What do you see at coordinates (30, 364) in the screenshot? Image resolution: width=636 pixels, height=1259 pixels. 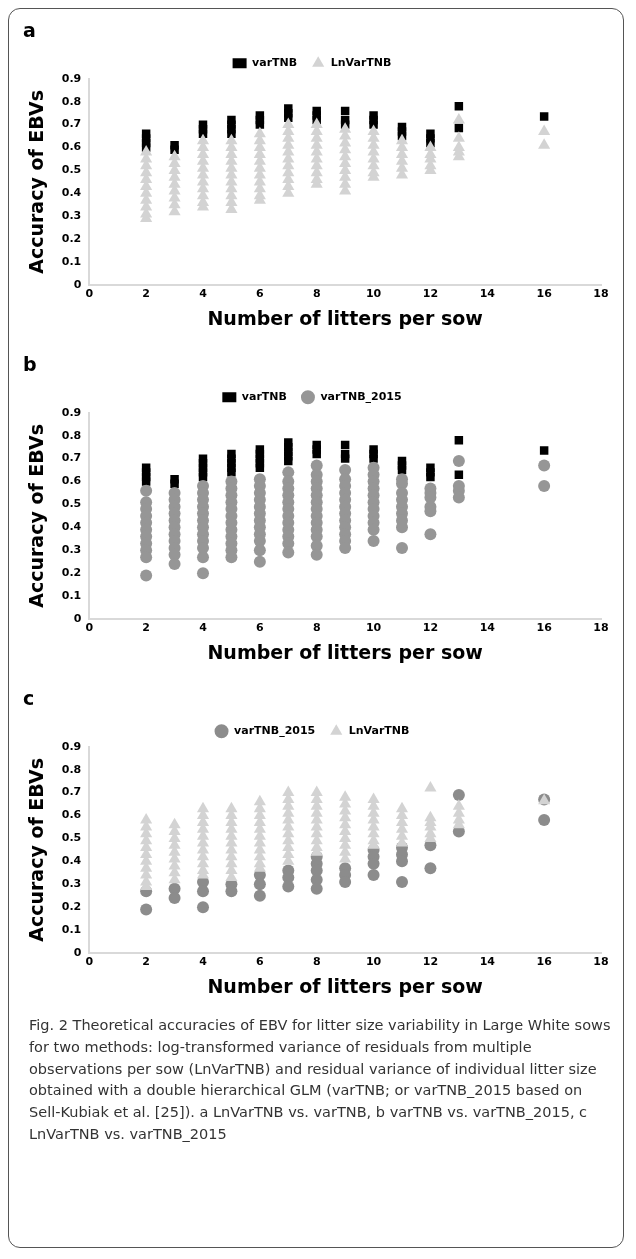 I see `chart-title: b` at bounding box center [30, 364].